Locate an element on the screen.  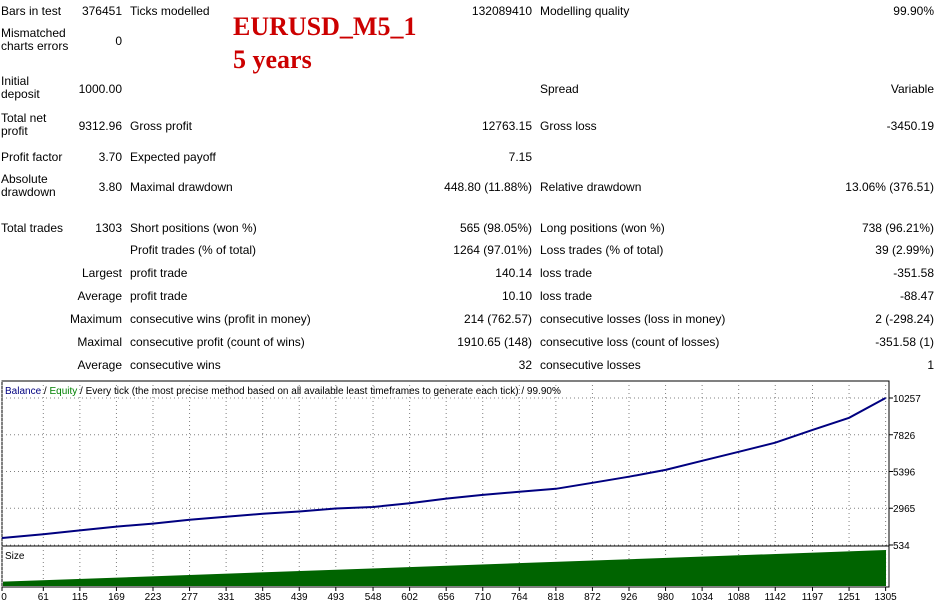
x-tick-label: 115 is located at coordinates (80, 597).